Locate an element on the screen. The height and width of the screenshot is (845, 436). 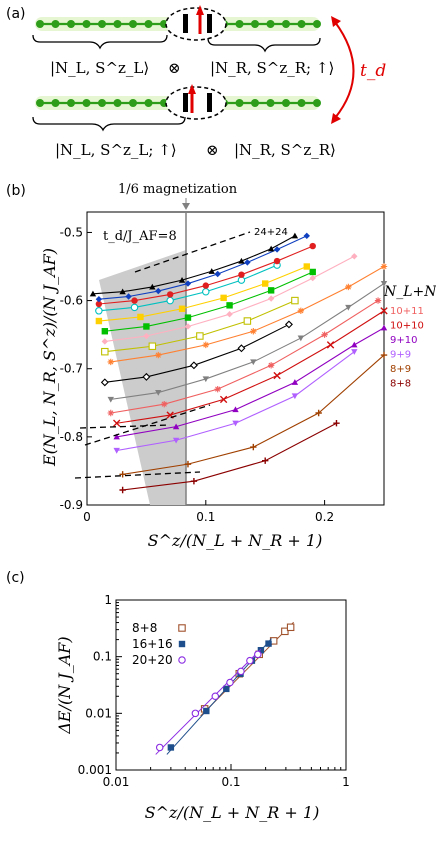
bottom-chain is located at coordinates (178, 102).